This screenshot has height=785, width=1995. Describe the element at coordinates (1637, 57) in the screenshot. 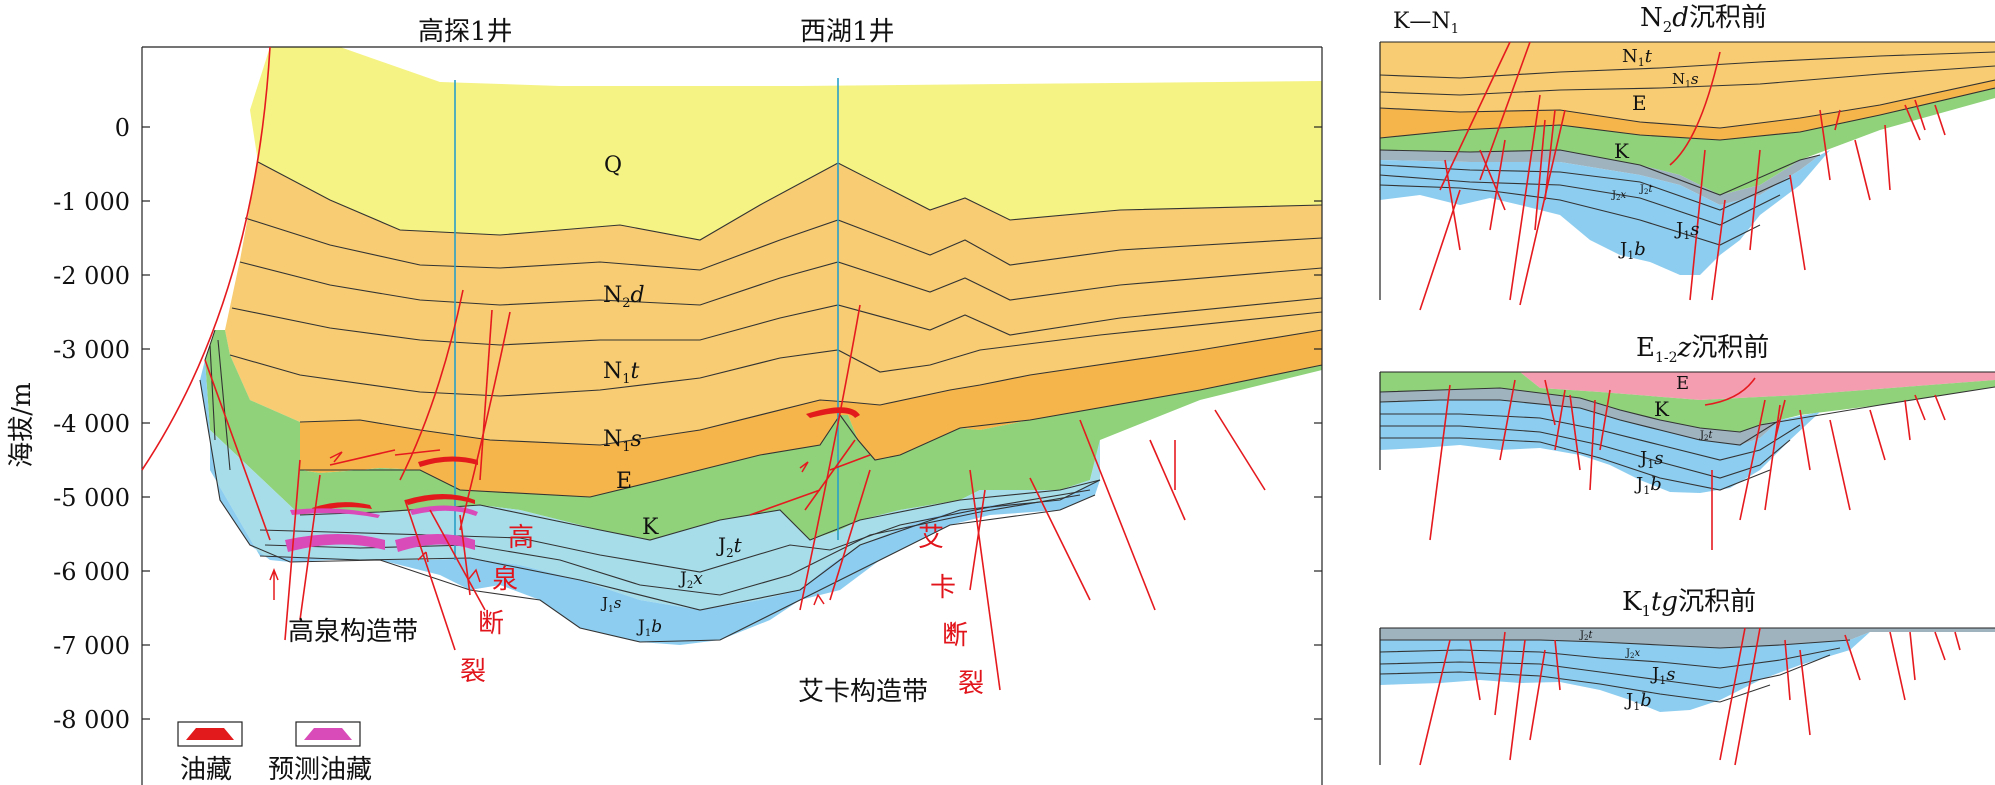

I see `p1-n1t: N1t` at that location.